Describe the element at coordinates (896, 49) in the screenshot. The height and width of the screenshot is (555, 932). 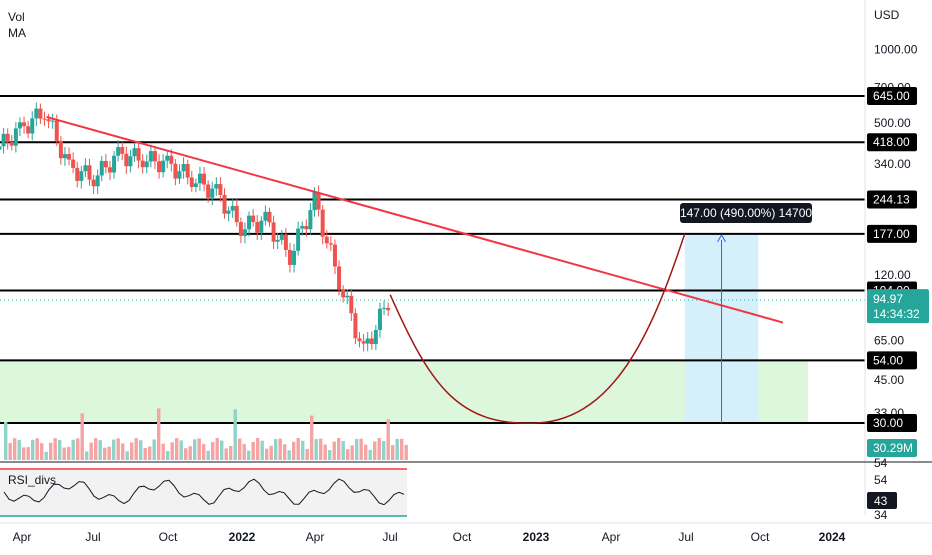
I see `y-tick-label: 1000.00` at that location.